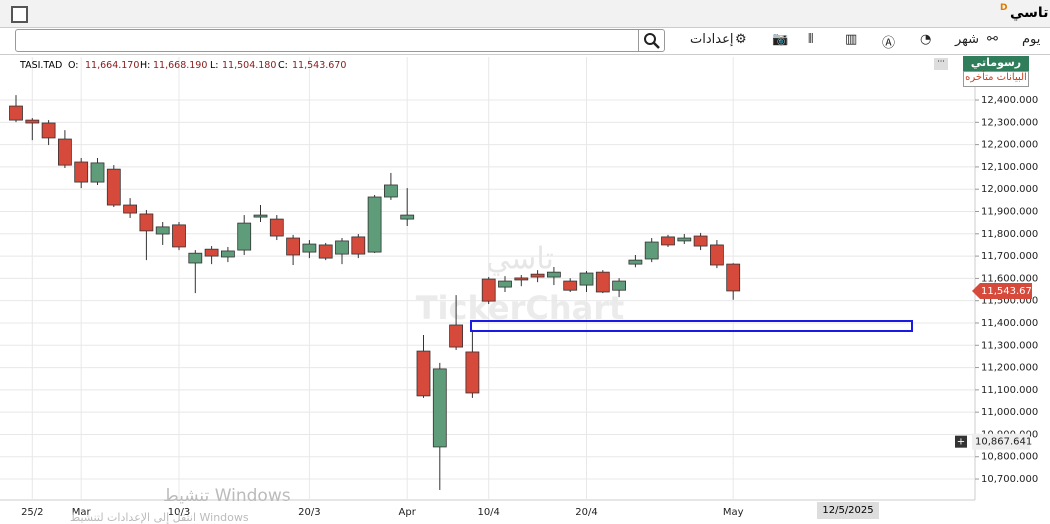 Image resolution: width=1050 pixels, height=524 pixels. Describe the element at coordinates (1009, 145) in the screenshot. I see `y-tick-label: 12,200.000` at that location.